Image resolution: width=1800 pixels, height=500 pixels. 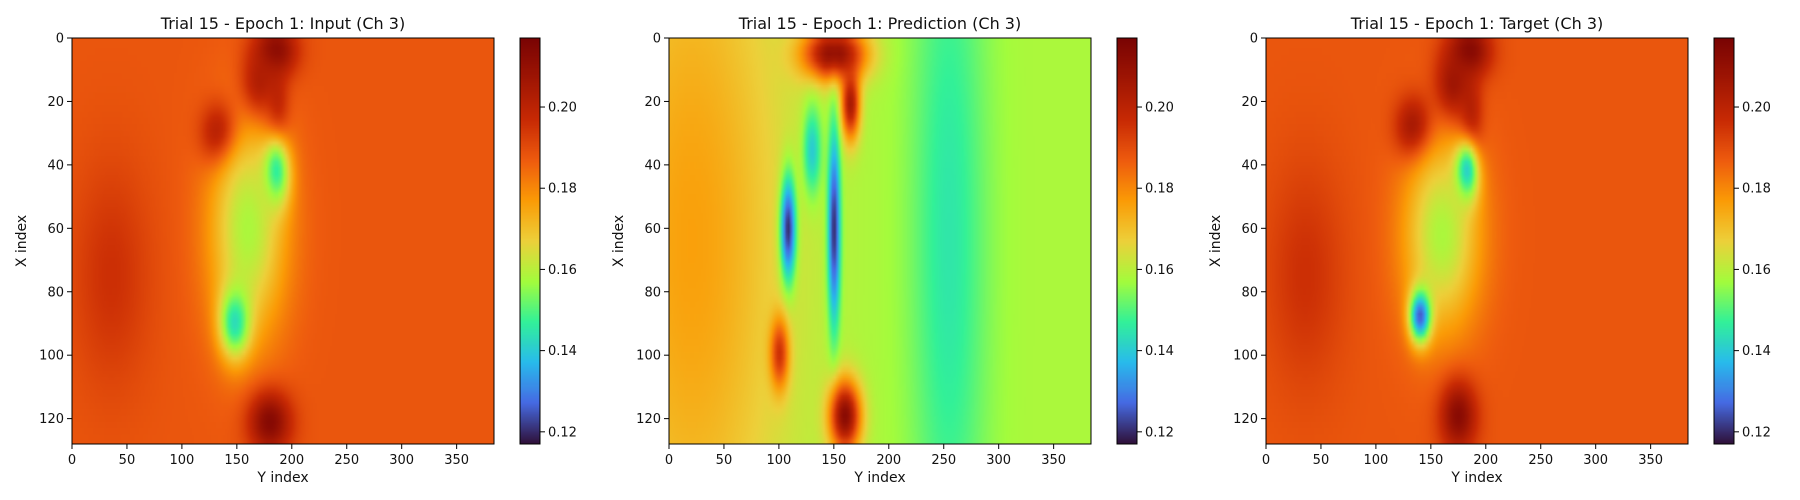 What do you see at coordinates (1476, 23) in the screenshot?
I see `chart-title: Trial 15 - Epoch 1: Target (Ch 3)` at bounding box center [1476, 23].